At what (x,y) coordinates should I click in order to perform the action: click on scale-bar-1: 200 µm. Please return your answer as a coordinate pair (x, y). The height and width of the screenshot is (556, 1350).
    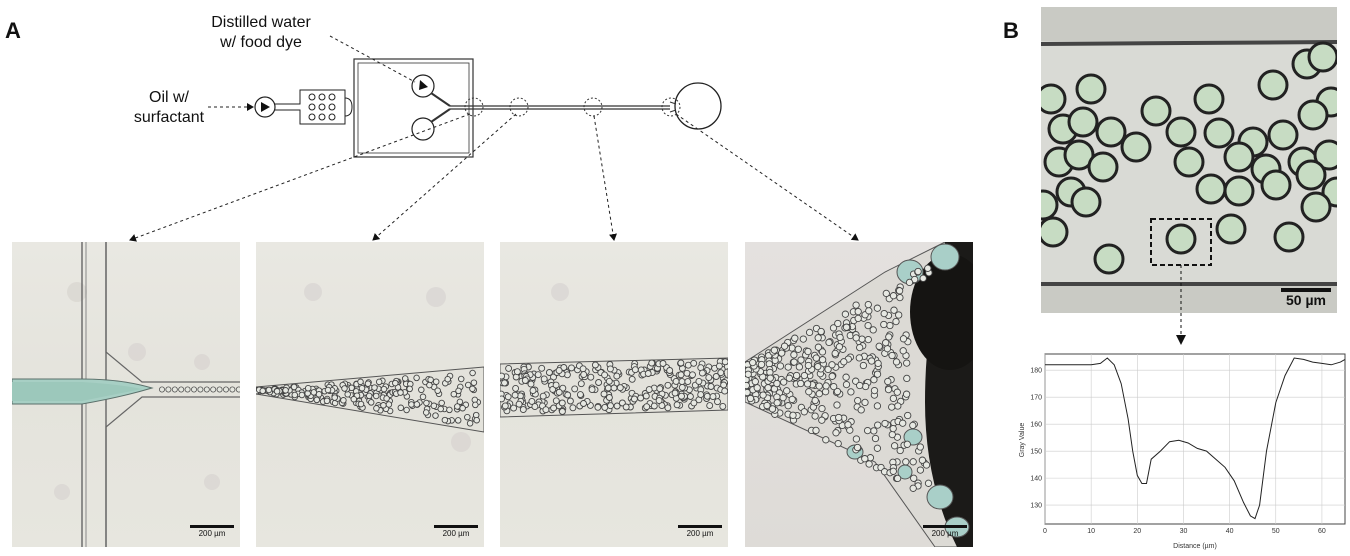
    Looking at the image, I should click on (212, 531).